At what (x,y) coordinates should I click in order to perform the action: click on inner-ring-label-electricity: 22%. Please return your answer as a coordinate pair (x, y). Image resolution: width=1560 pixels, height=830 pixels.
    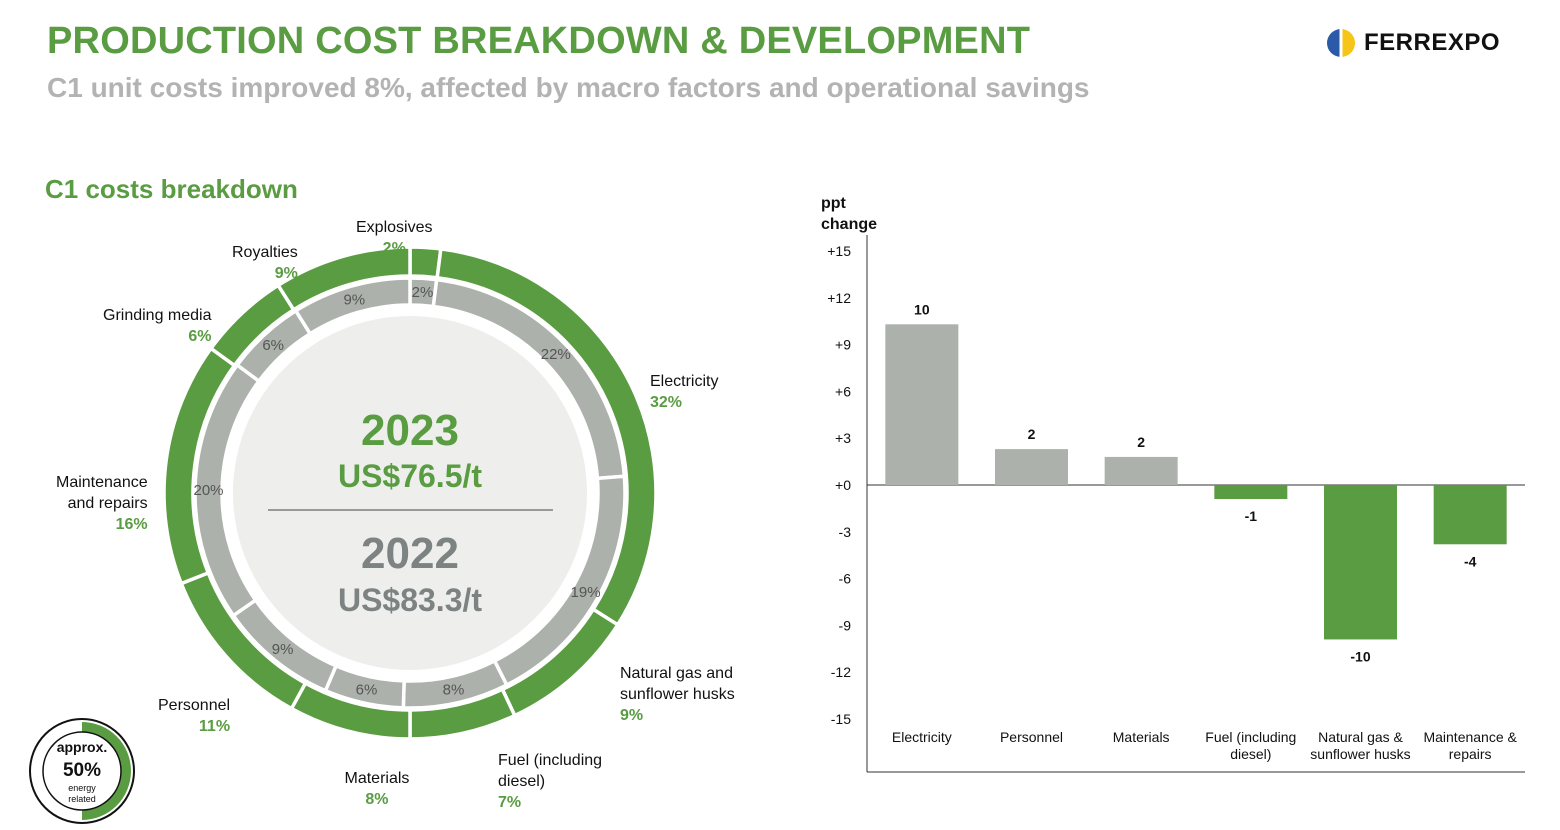
    Looking at the image, I should click on (556, 354).